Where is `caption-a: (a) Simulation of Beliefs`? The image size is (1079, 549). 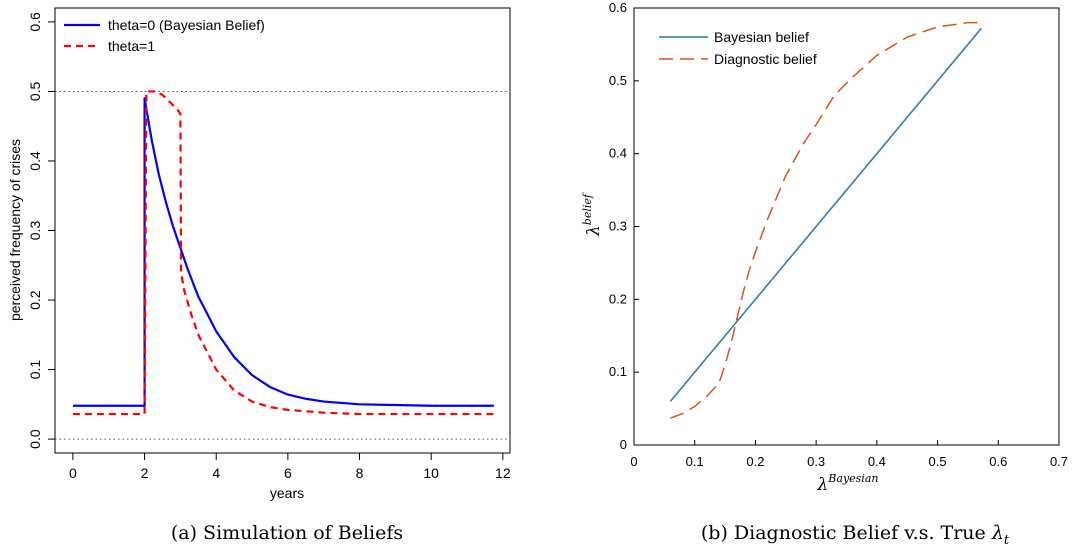
caption-a: (a) Simulation of Beliefs is located at coordinates (287, 533).